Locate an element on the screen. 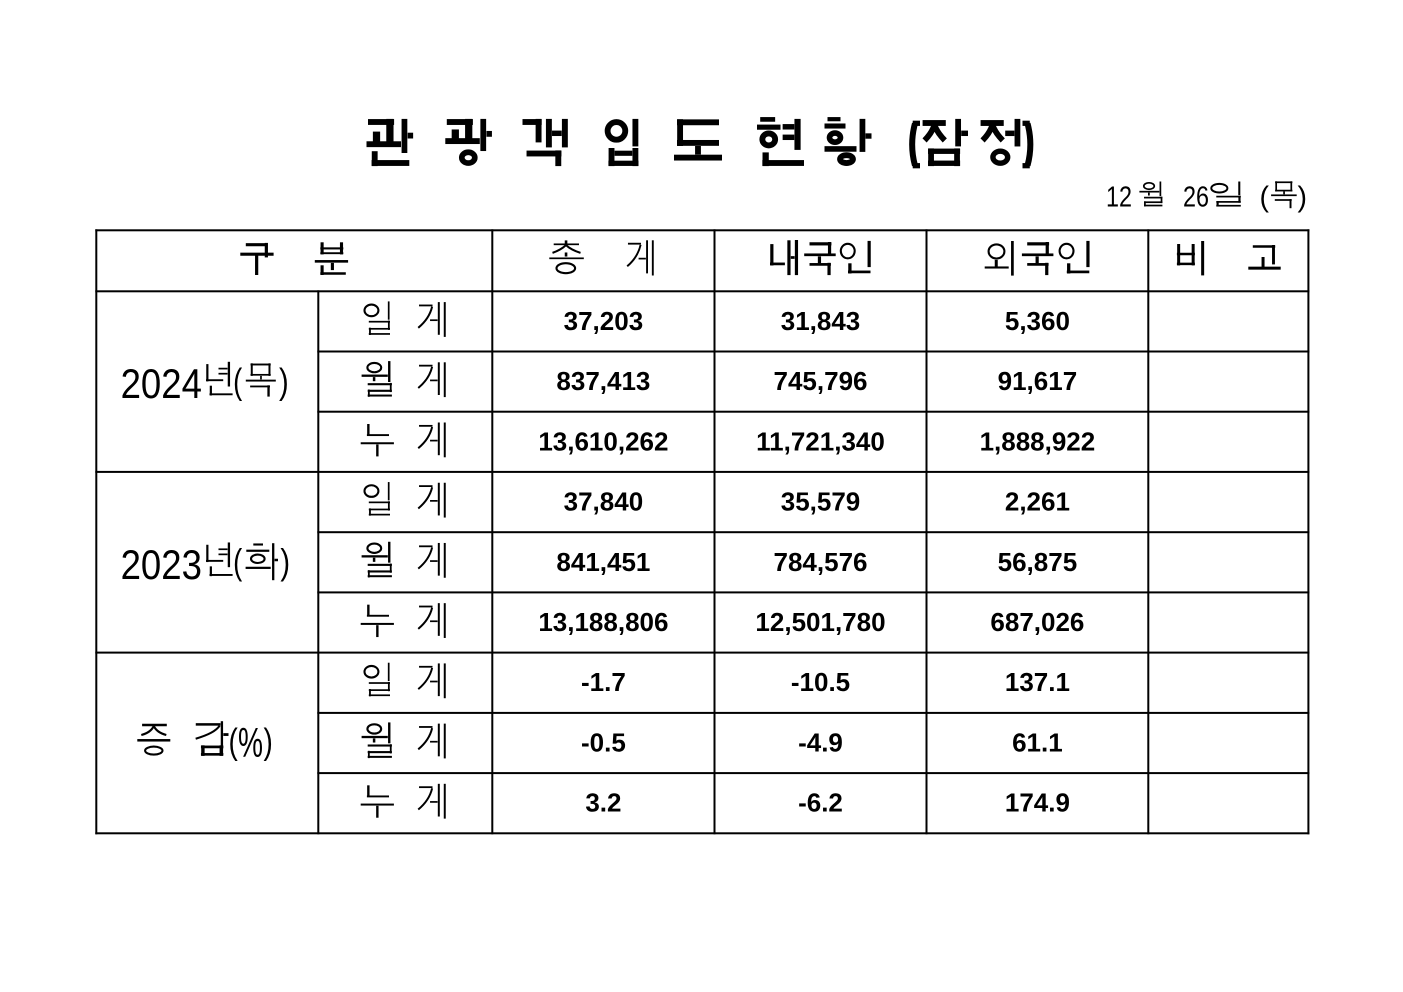 The width and height of the screenshot is (1403, 992). svg-text: 2,261 is located at coordinates (1037, 502).